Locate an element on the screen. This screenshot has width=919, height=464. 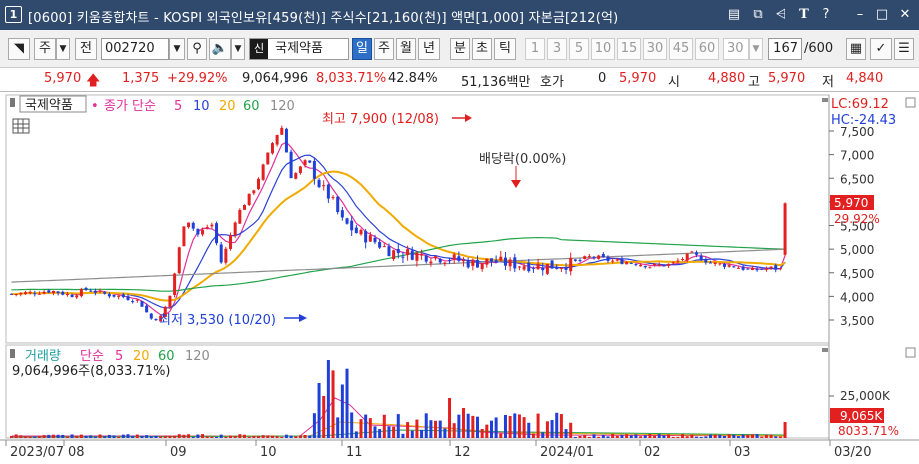
close-icon: ✕ is located at coordinates (905, 14).